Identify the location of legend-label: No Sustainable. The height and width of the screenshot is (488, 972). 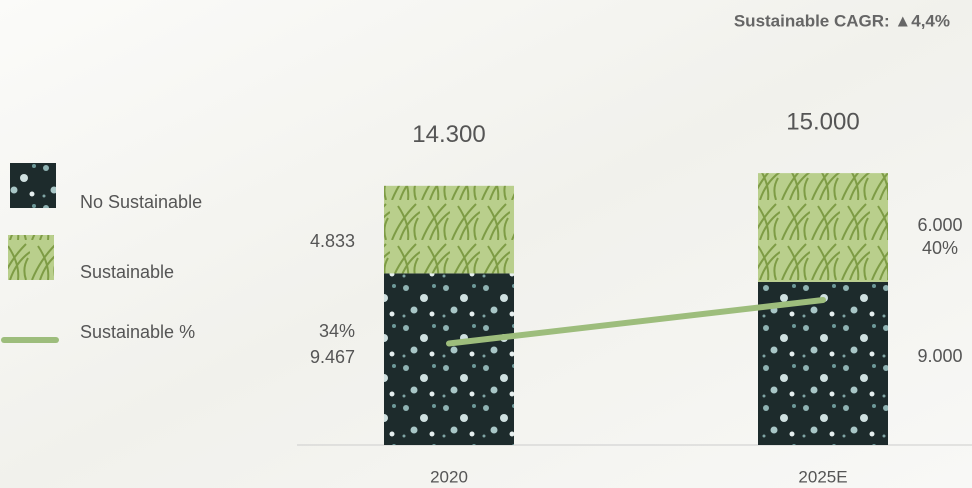
(141, 202).